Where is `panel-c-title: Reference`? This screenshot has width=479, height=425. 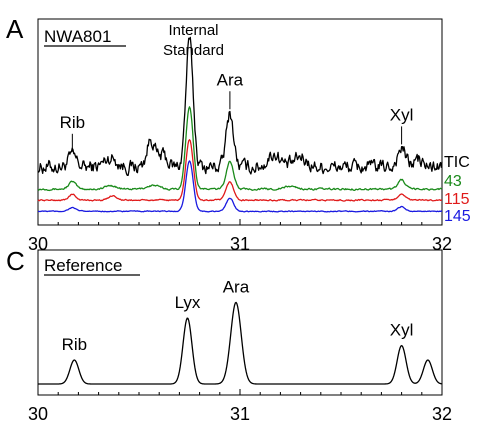
panel-c-title: Reference is located at coordinates (83, 265).